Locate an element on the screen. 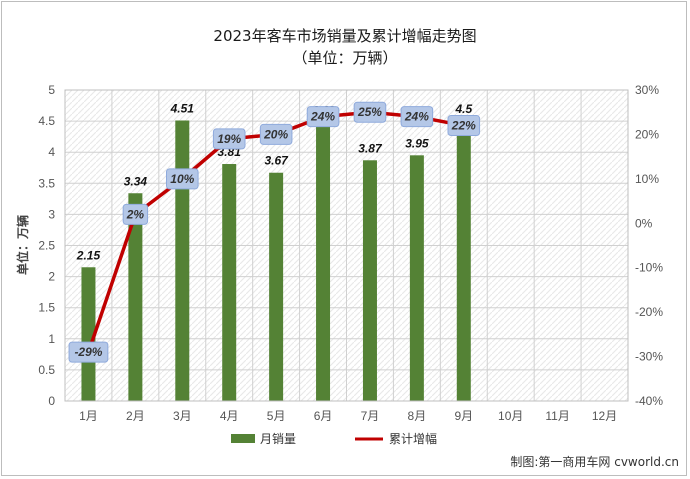 The image size is (690, 479). y2-tick-label: -20% is located at coordinates (649, 312).